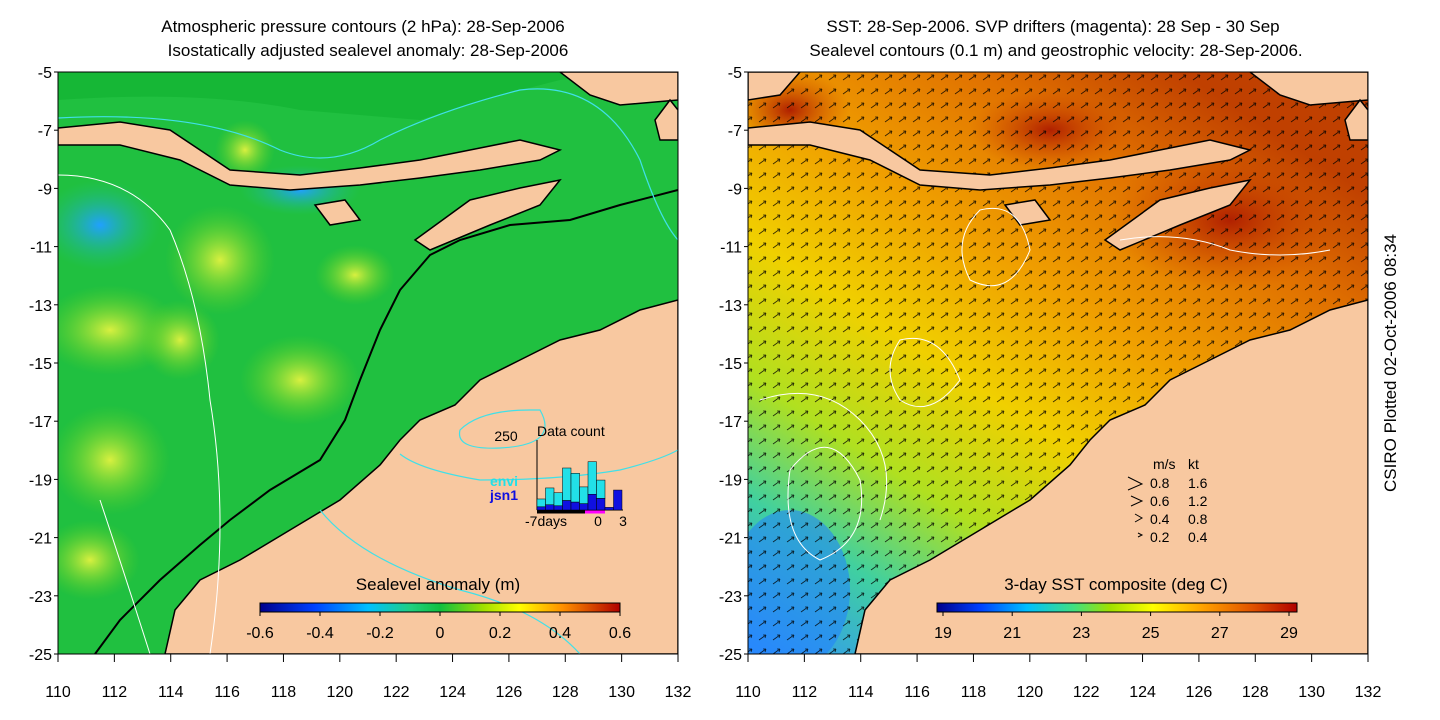 This screenshot has width=1440, height=720. I want to click on speed-legend: m/s kt 0.8 1.6 0.6 1.2 0.4 0.8 0.2 0.4, so click(1167, 500).